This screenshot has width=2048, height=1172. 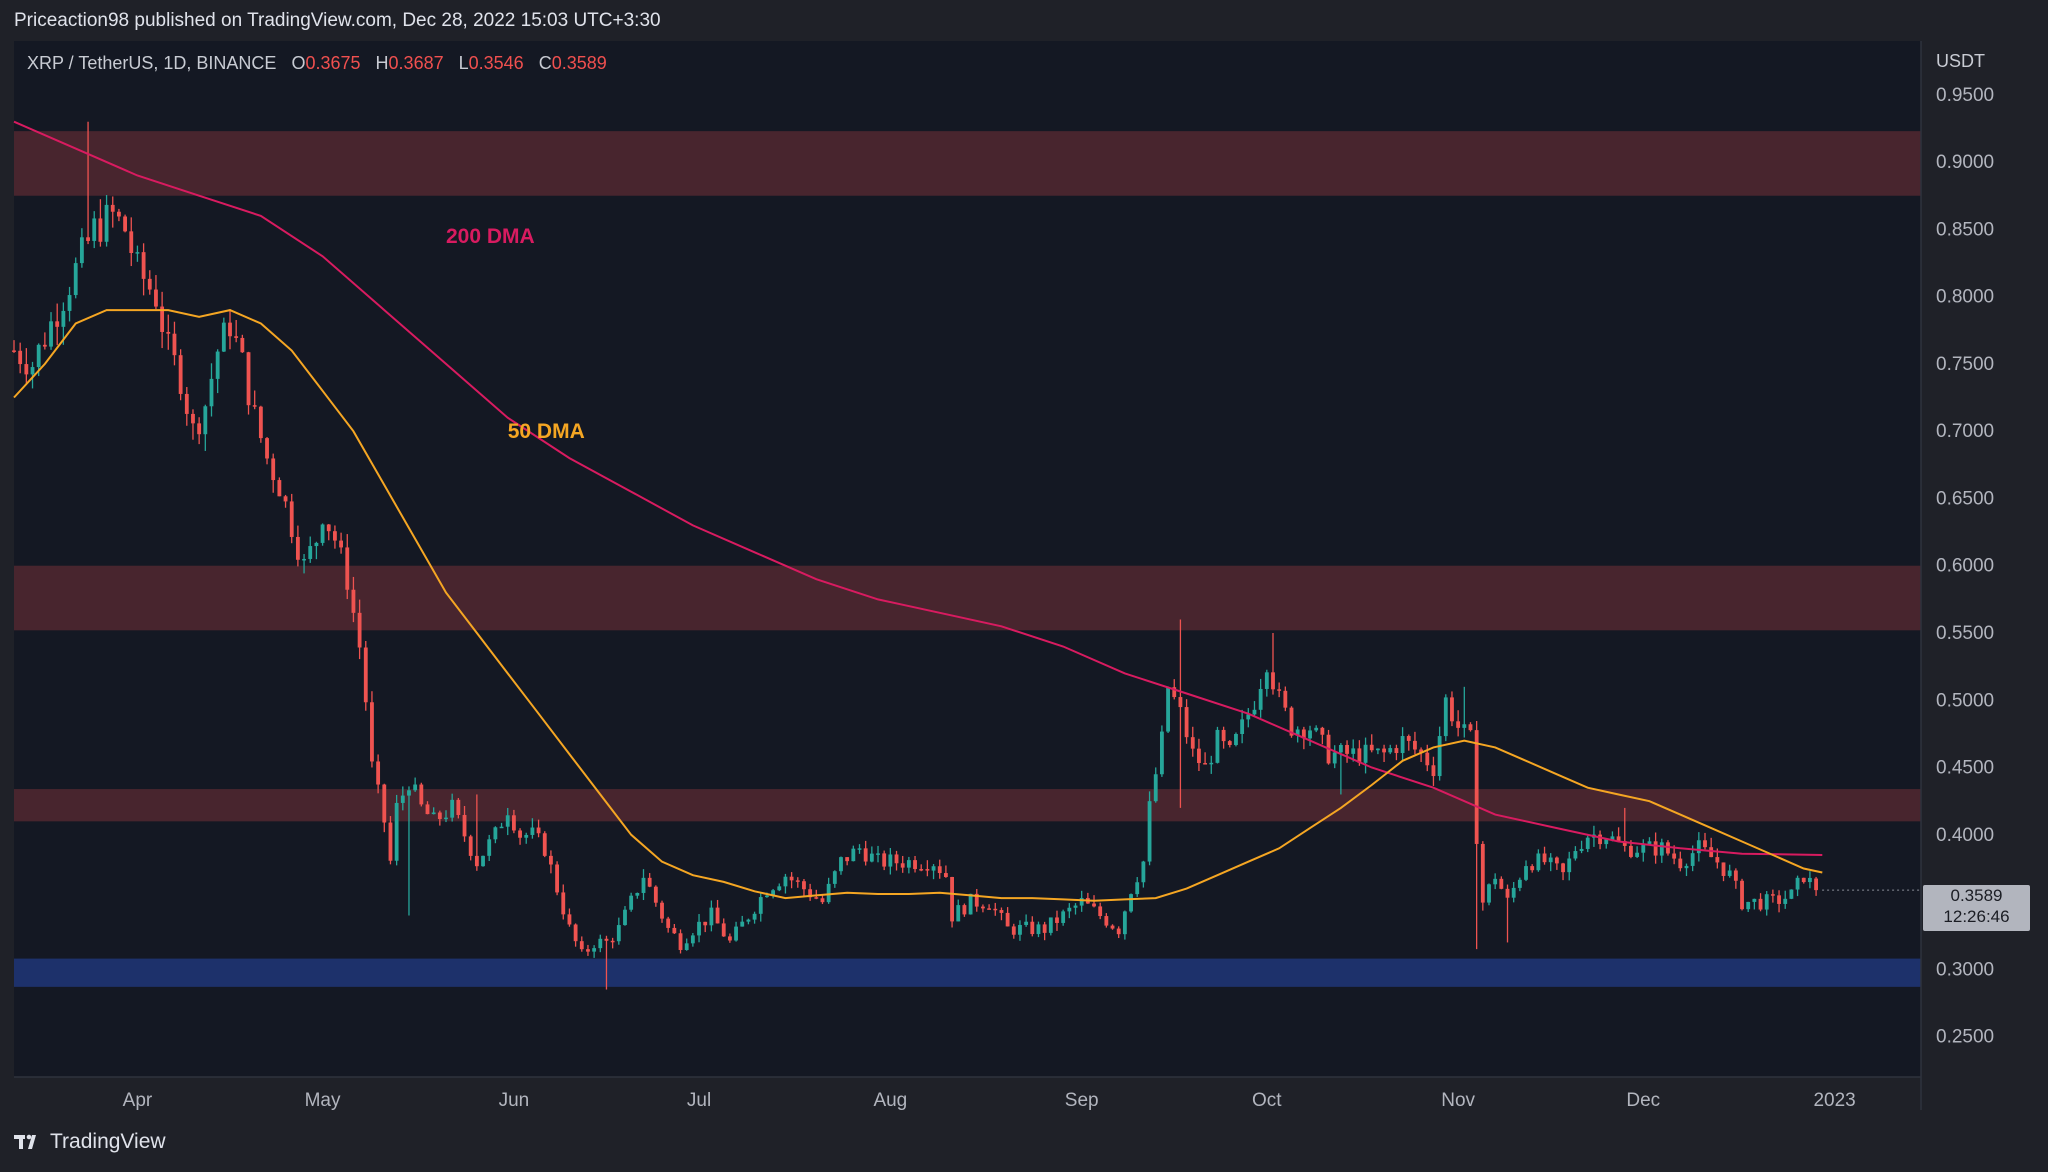 What do you see at coordinates (1976, 895) in the screenshot?
I see `last-price: 0.3589` at bounding box center [1976, 895].